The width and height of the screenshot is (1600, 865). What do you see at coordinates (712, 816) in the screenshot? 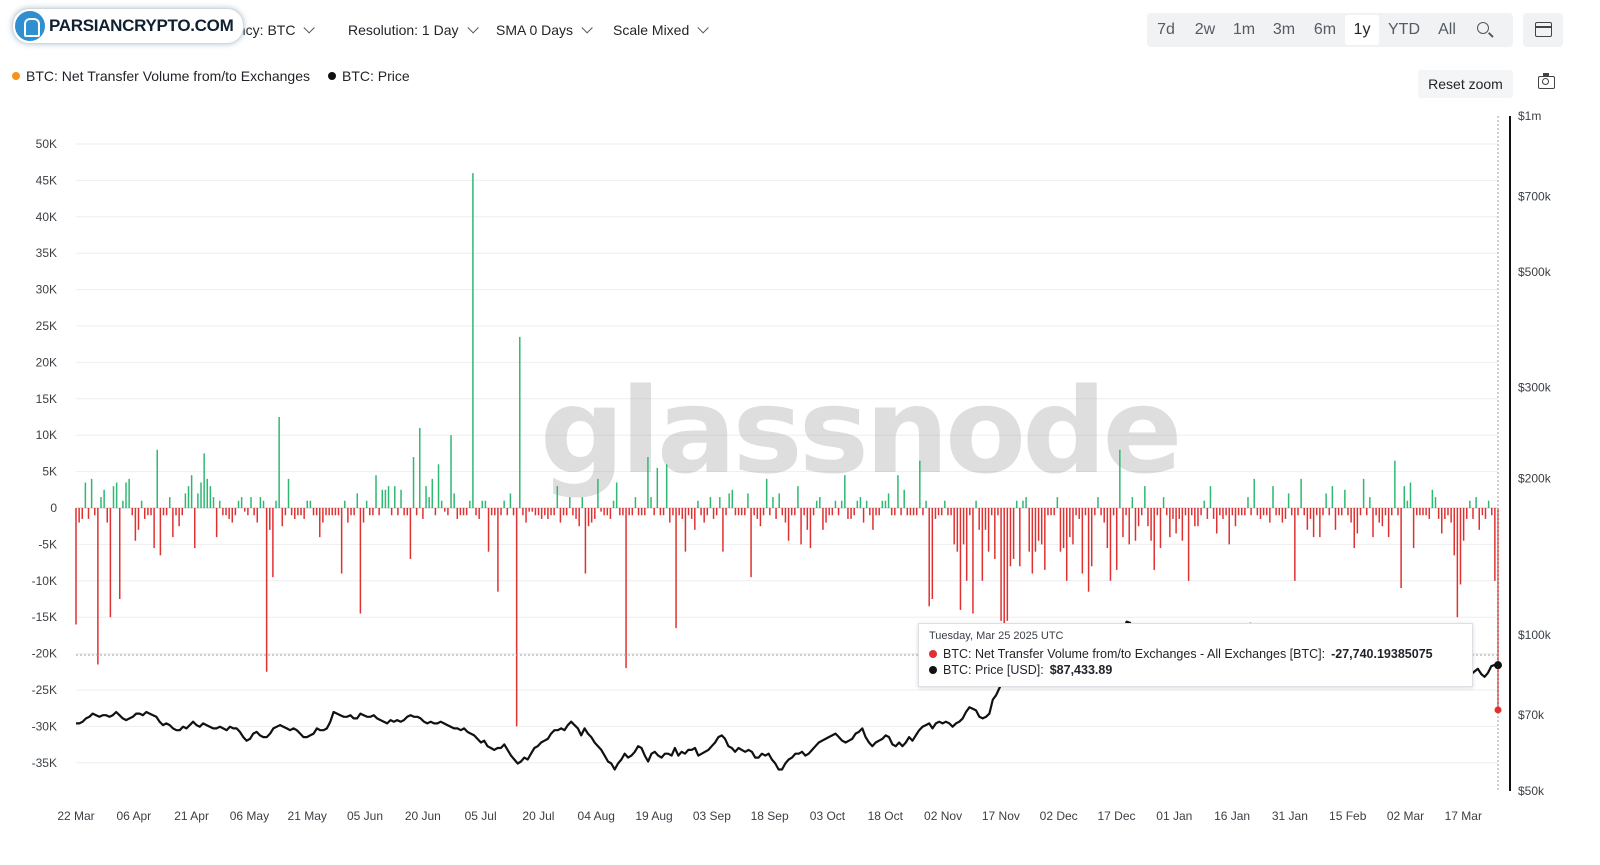
I see `x-tick-label: 03 Sep` at bounding box center [712, 816].